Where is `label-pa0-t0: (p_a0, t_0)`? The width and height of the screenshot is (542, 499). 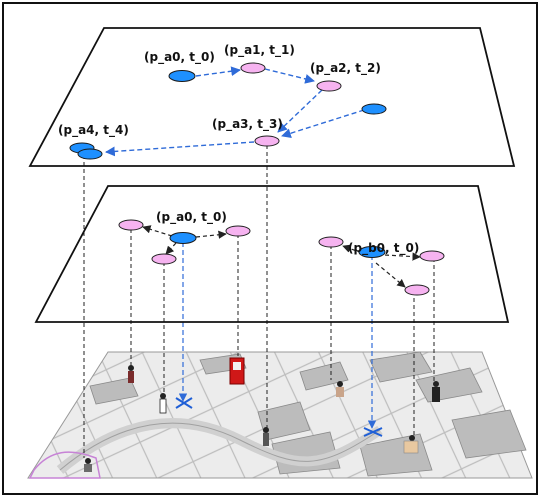
label-pa0-t0: (p_a0, t_0) is located at coordinates (179, 57).